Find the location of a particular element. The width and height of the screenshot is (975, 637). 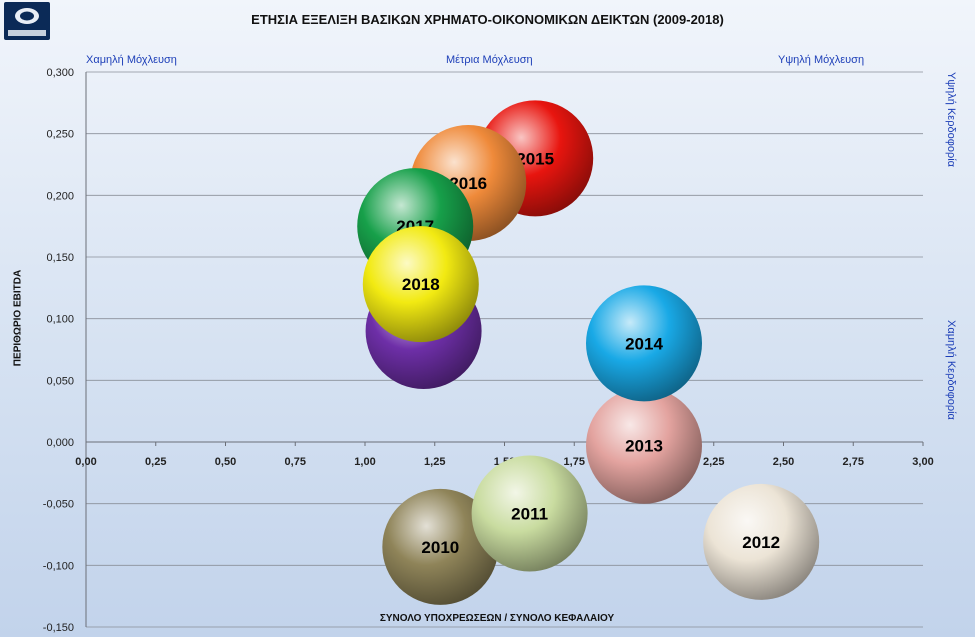

y-tick-label: -0,150 is located at coordinates (58, 628).